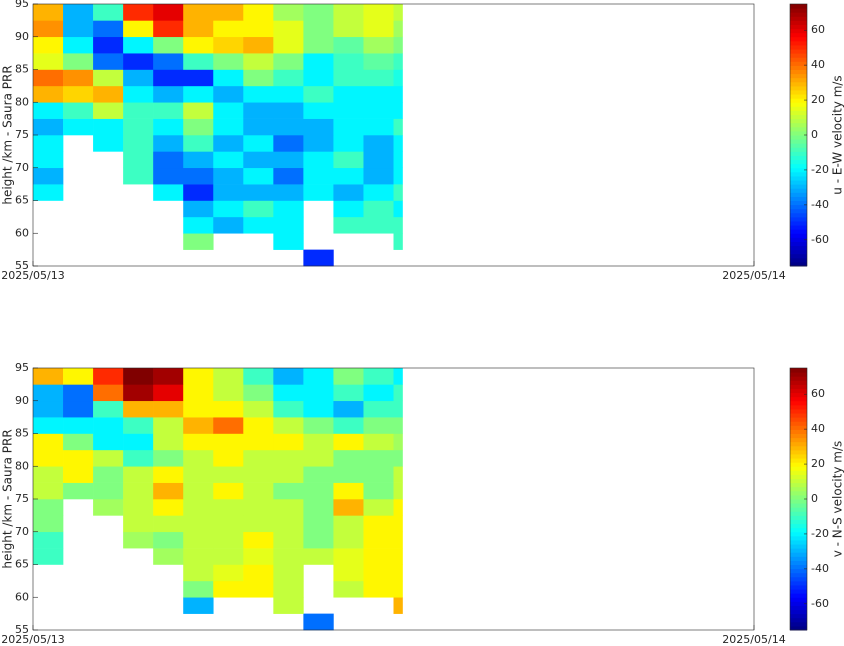 The height and width of the screenshot is (646, 844). What do you see at coordinates (22, 36) in the screenshot?
I see `y-tick-label: 90` at bounding box center [22, 36].